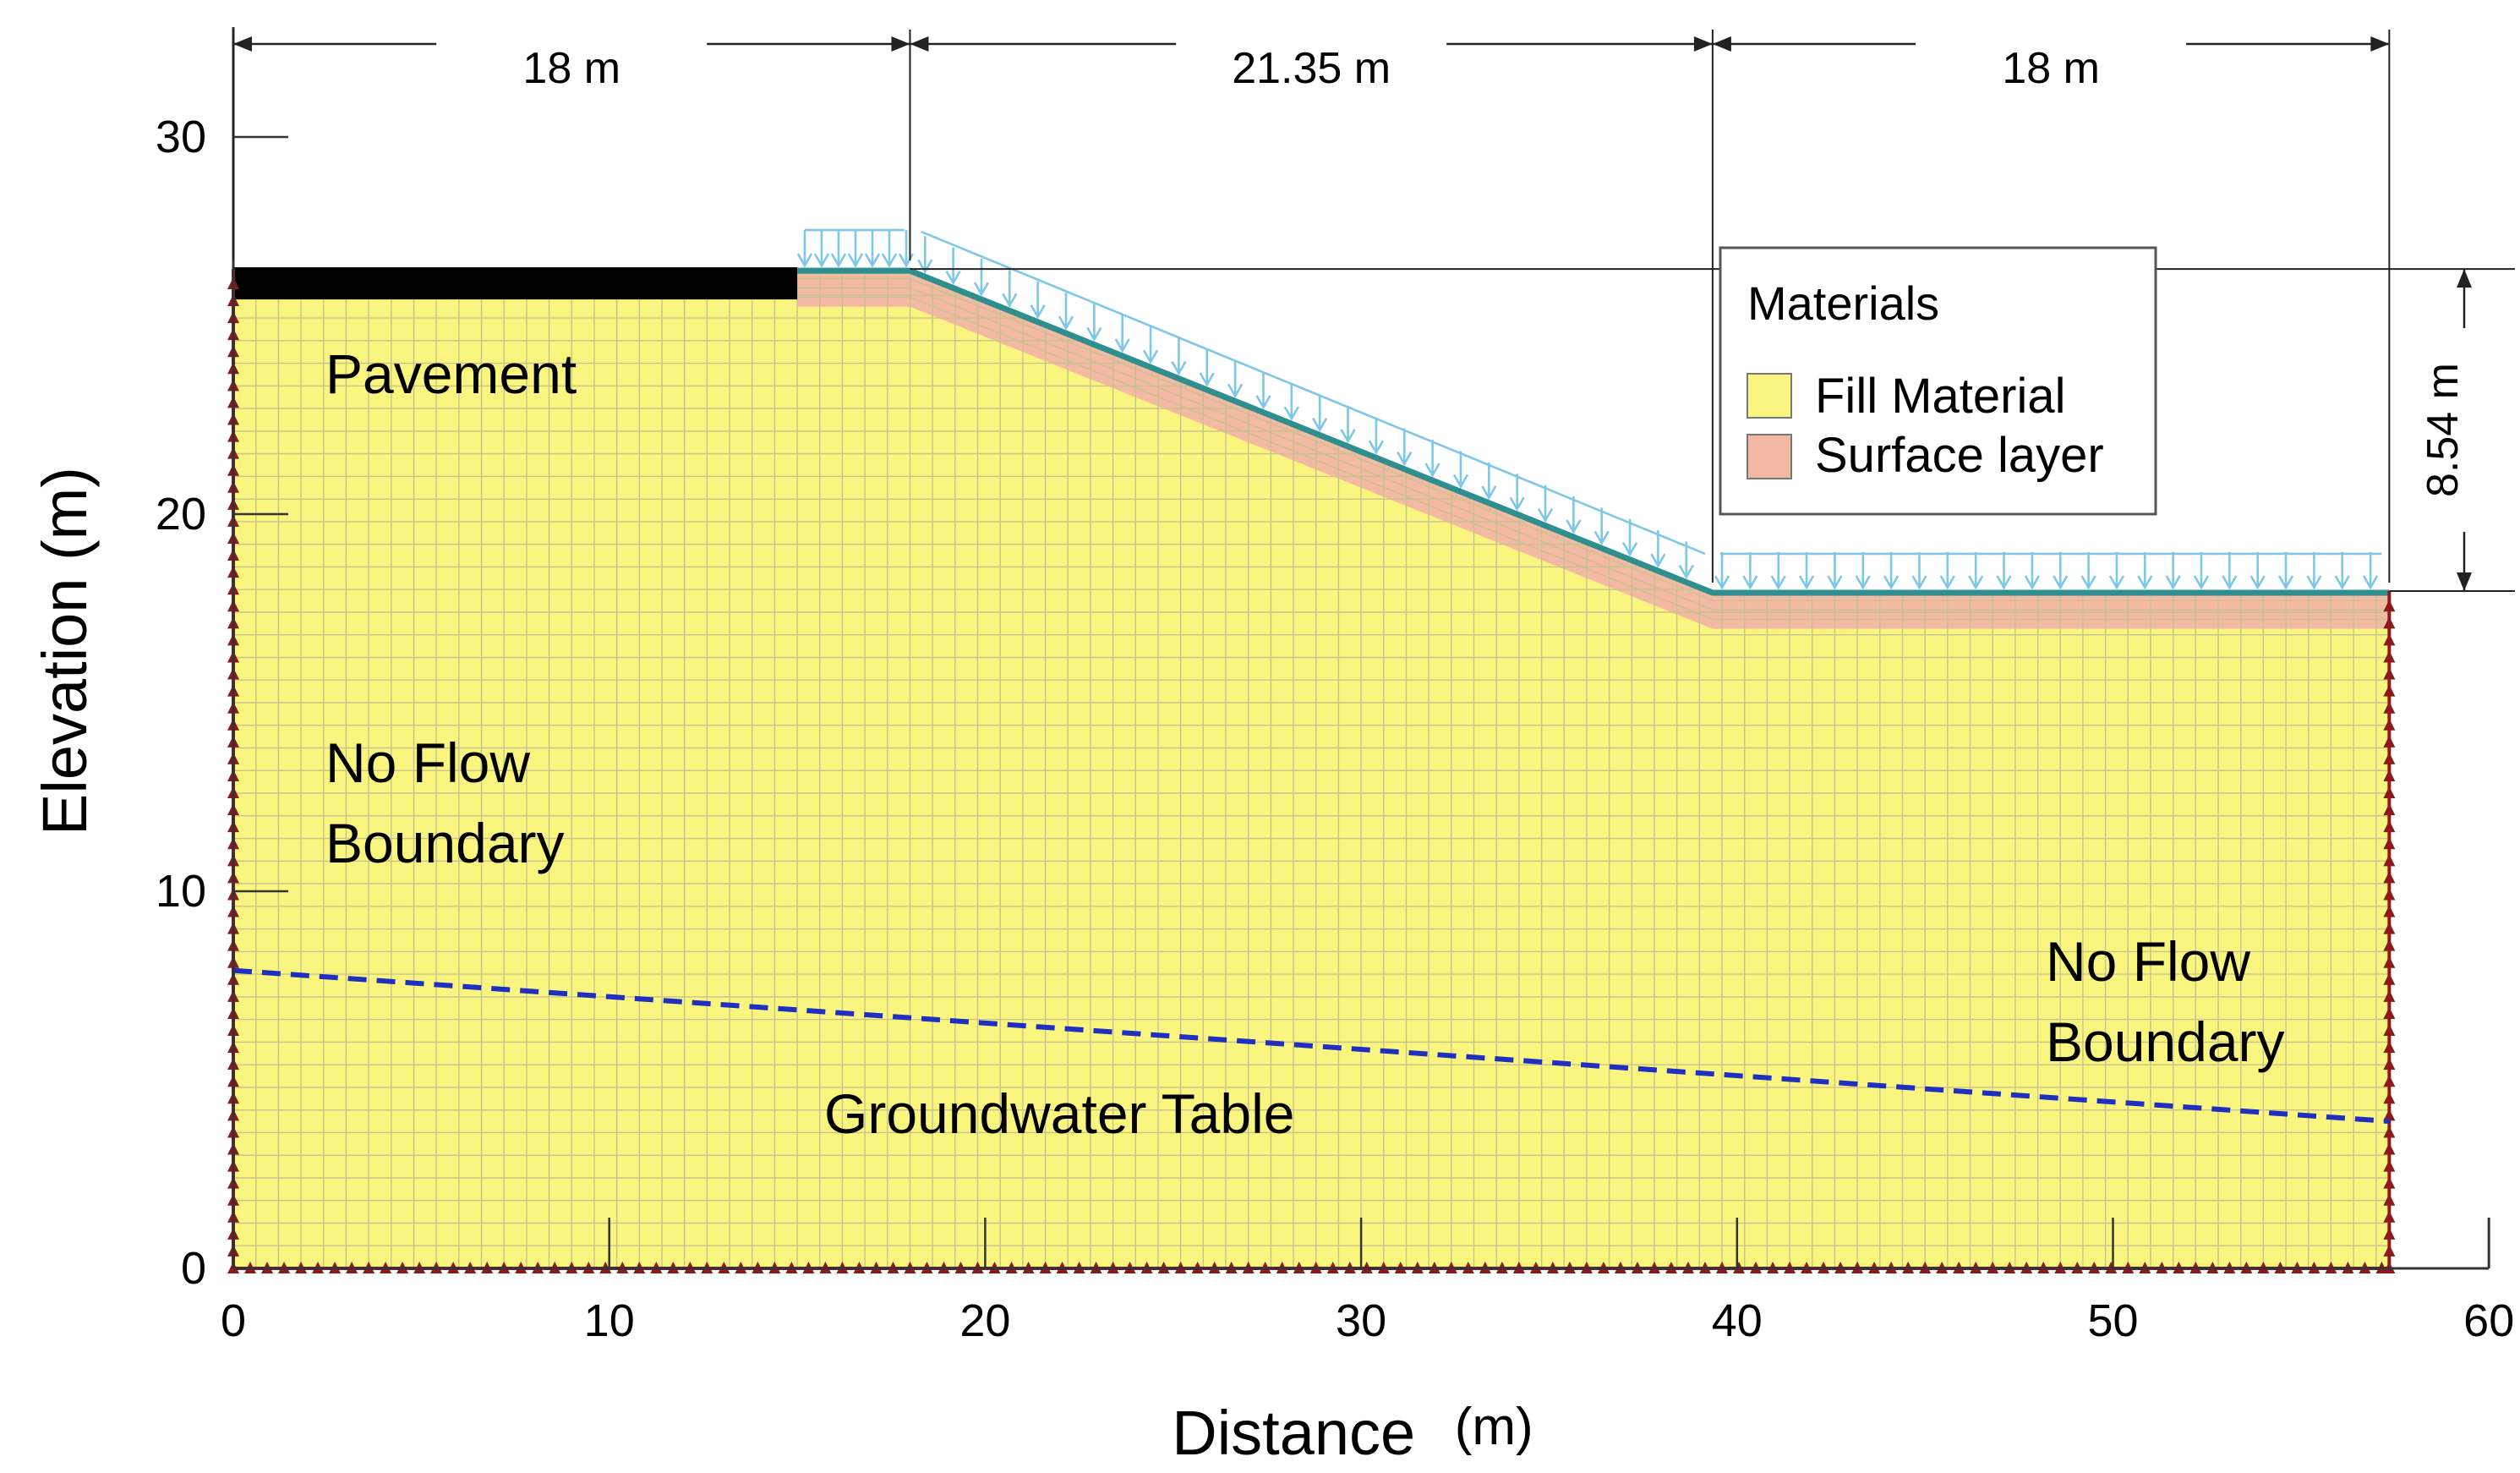 The width and height of the screenshot is (2520, 1473). What do you see at coordinates (2488, 1320) in the screenshot?
I see `x-tick-label: 60` at bounding box center [2488, 1320].